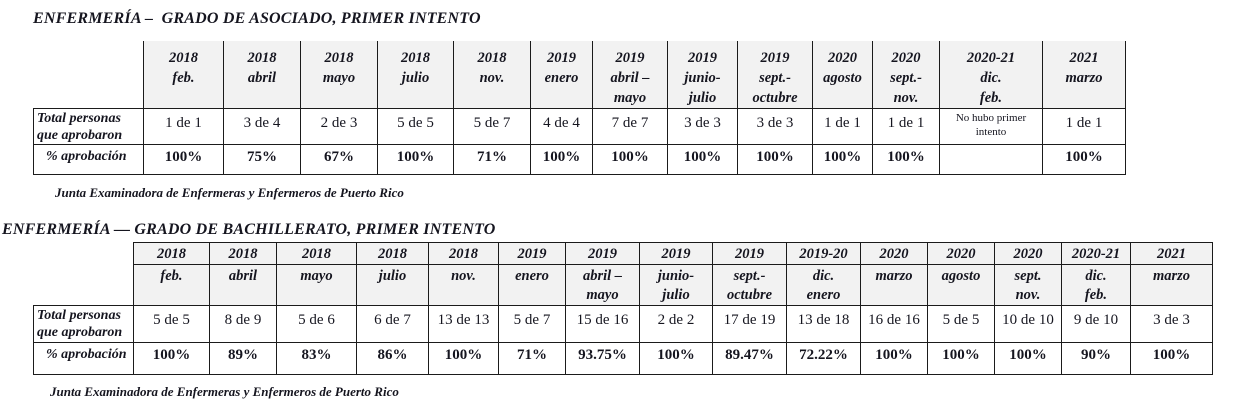 The width and height of the screenshot is (1248, 418). I want to click on month-cell: junio- julio, so click(676, 285).